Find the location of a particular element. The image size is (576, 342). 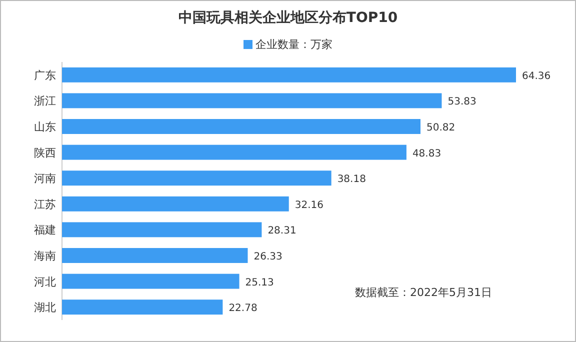

y-tick-label: 陕西 is located at coordinates (45, 153).